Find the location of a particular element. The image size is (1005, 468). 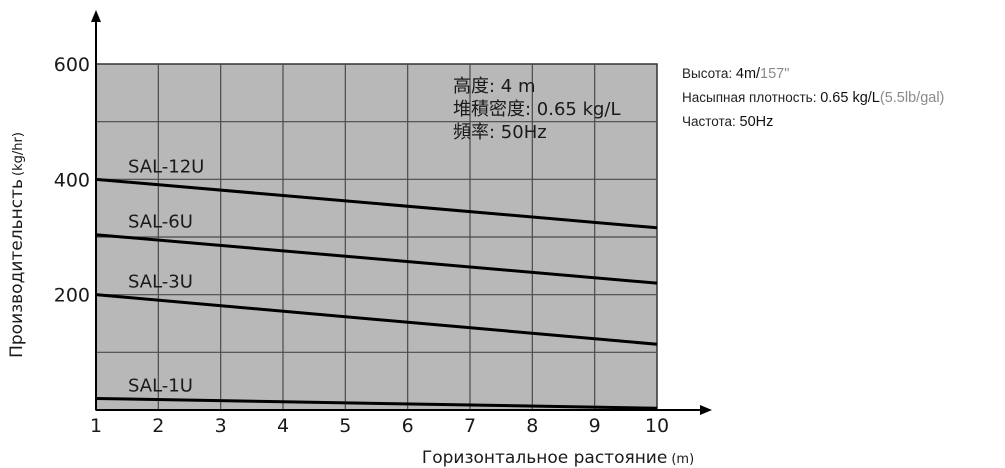

y-tick-label: 600 is located at coordinates (72, 65).